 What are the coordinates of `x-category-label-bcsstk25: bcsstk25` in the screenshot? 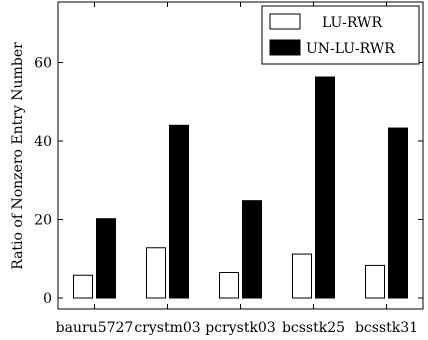 It's located at (313, 328).